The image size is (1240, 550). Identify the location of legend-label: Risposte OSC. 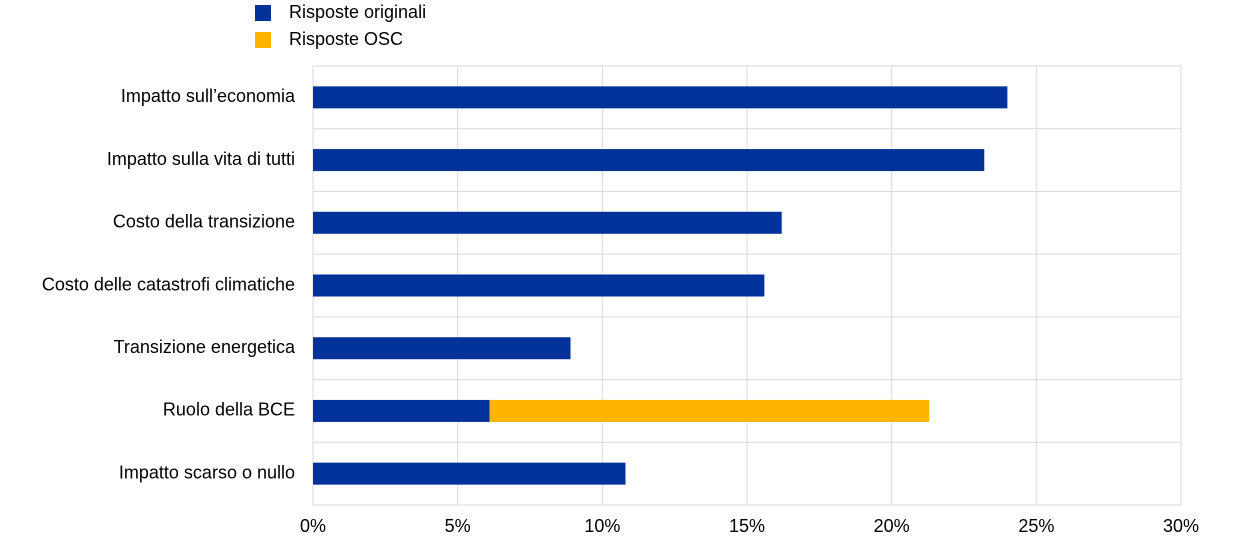
(346, 39).